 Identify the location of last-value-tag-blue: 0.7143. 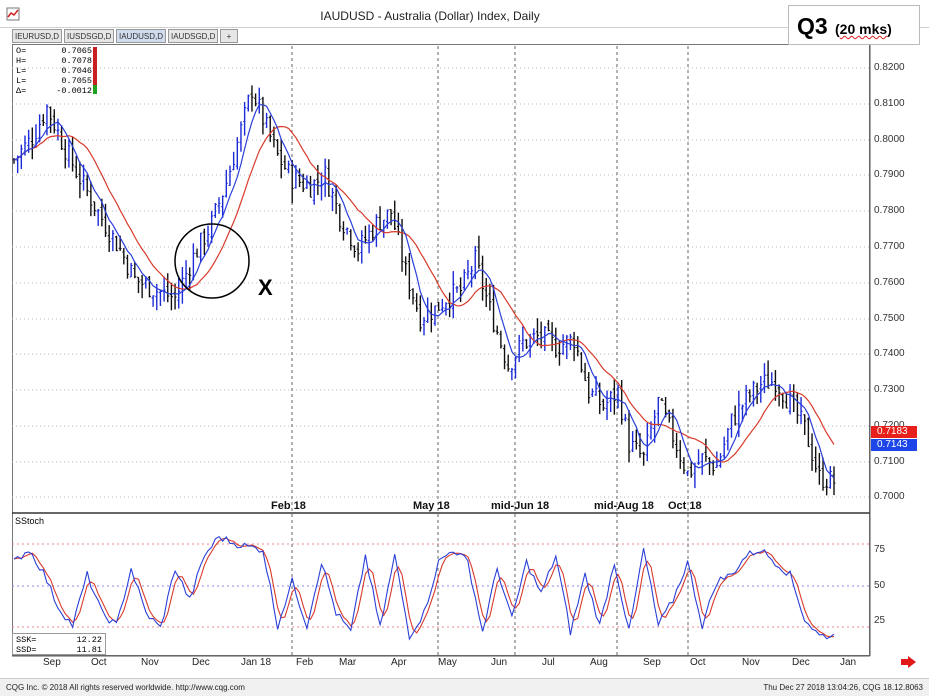
(894, 445).